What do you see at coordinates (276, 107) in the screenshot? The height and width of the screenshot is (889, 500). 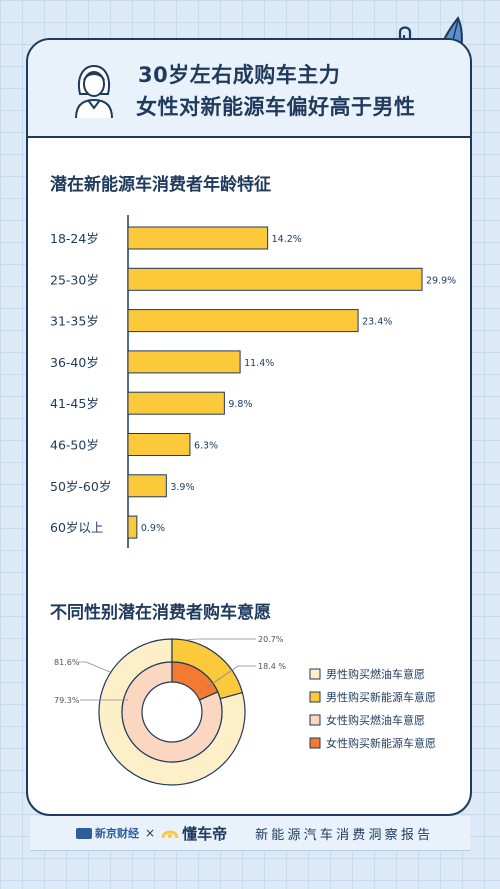 I see `header-title-line2: 女性对新能源车偏好高于男性` at bounding box center [276, 107].